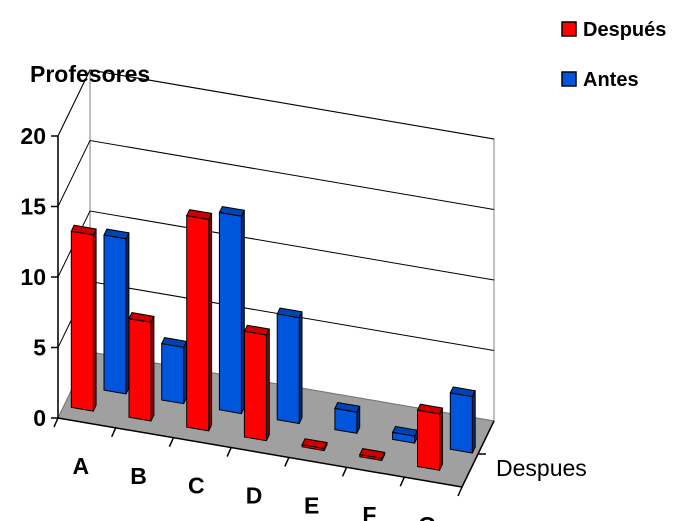  Describe the element at coordinates (289, 366) in the screenshot. I see `bar-antes-D` at that location.